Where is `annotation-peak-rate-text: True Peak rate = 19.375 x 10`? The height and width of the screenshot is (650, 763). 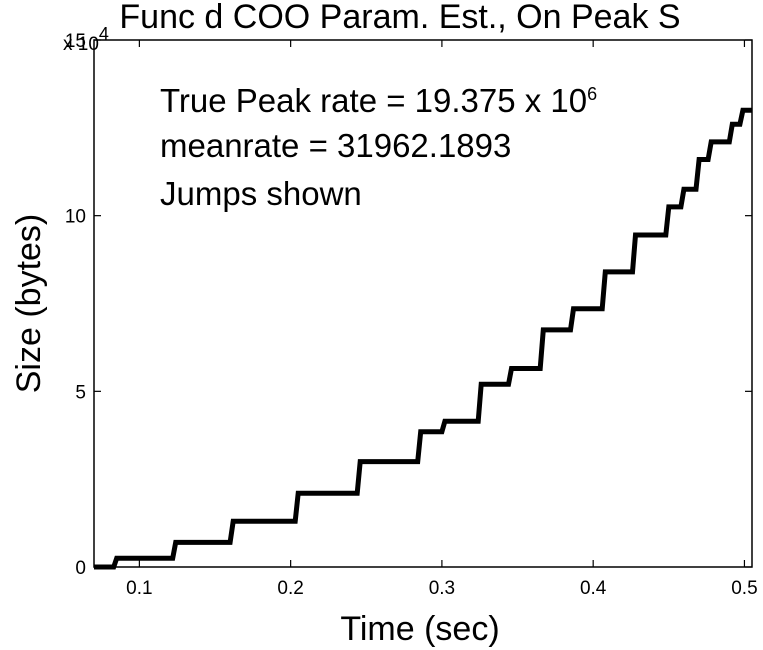 annotation-peak-rate-text: True Peak rate = 19.375 x 10 is located at coordinates (373, 100).